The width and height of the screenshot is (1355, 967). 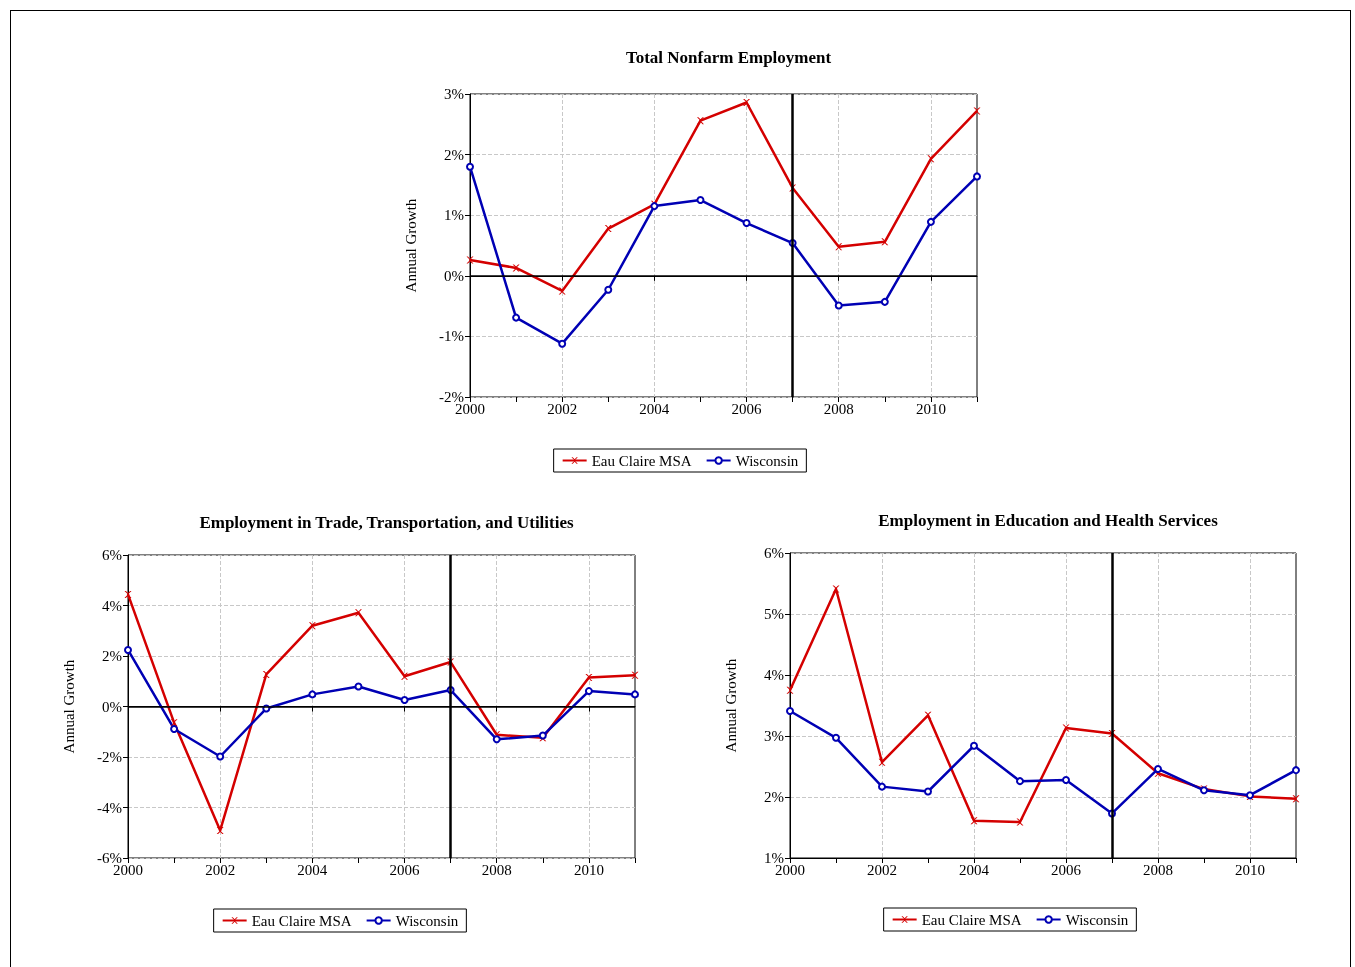 I want to click on y-tick-label: -1%, so click(x=451, y=336).